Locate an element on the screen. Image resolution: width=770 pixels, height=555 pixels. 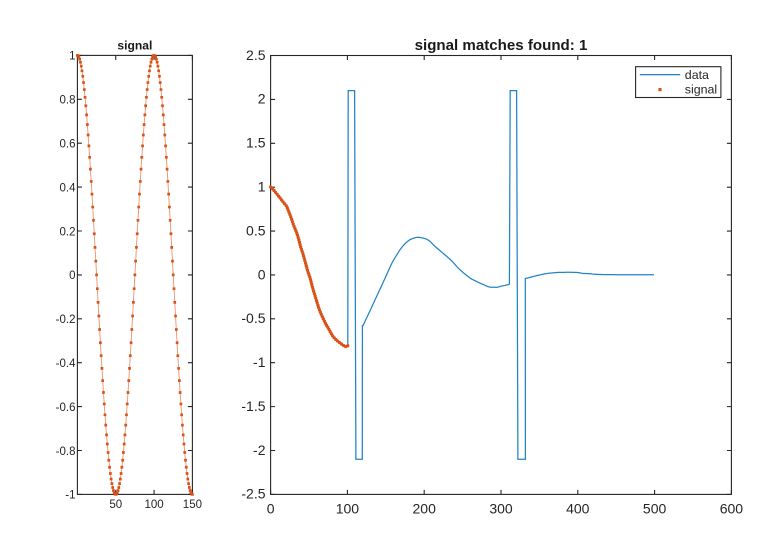
svg-text: 400 is located at coordinates (578, 508).